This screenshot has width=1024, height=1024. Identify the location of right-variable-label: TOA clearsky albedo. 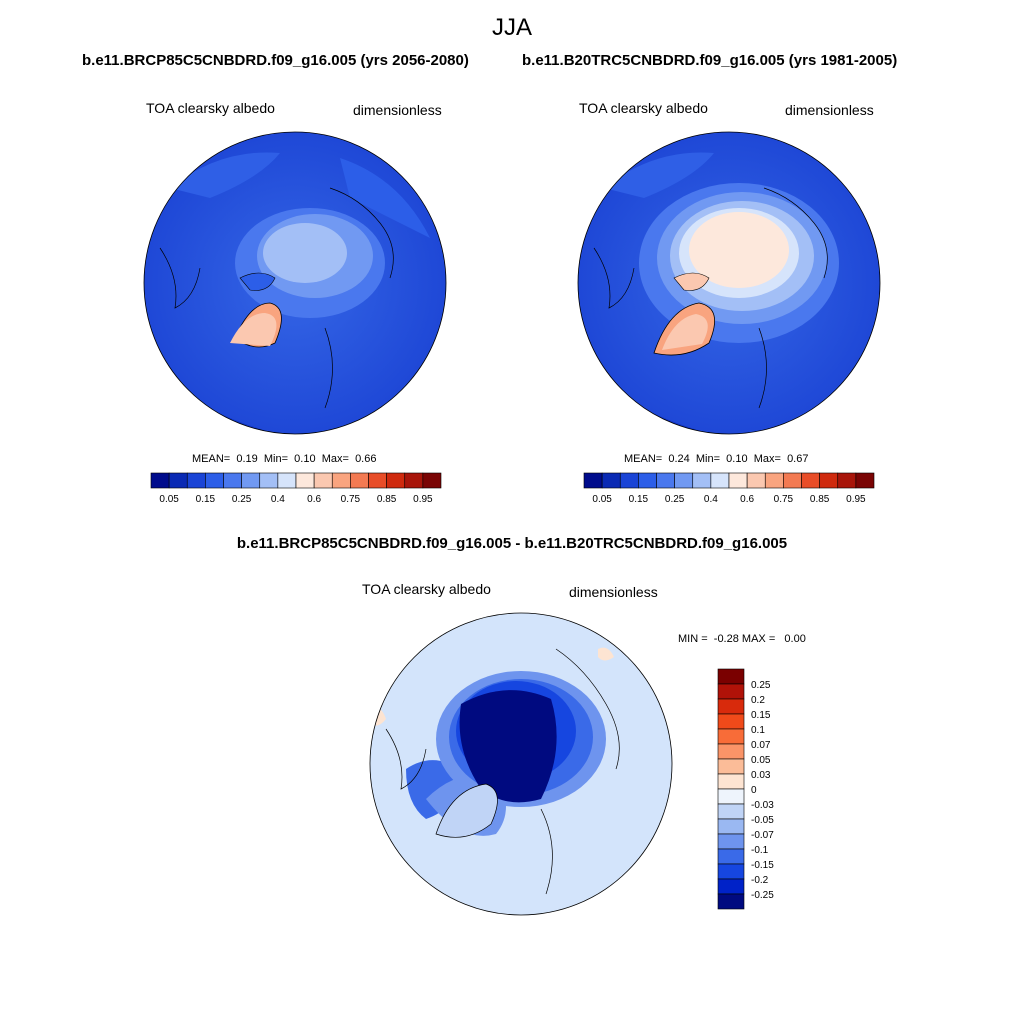
(643, 108).